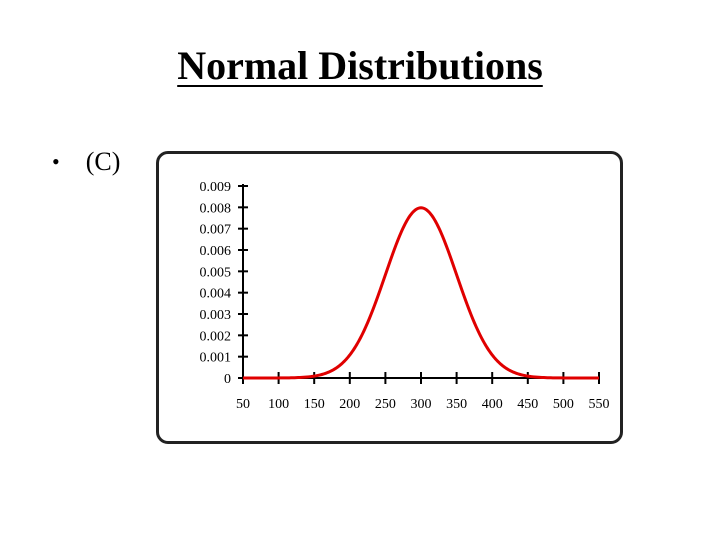 Image resolution: width=720 pixels, height=540 pixels. I want to click on bullet-item: • (C), so click(86, 162).